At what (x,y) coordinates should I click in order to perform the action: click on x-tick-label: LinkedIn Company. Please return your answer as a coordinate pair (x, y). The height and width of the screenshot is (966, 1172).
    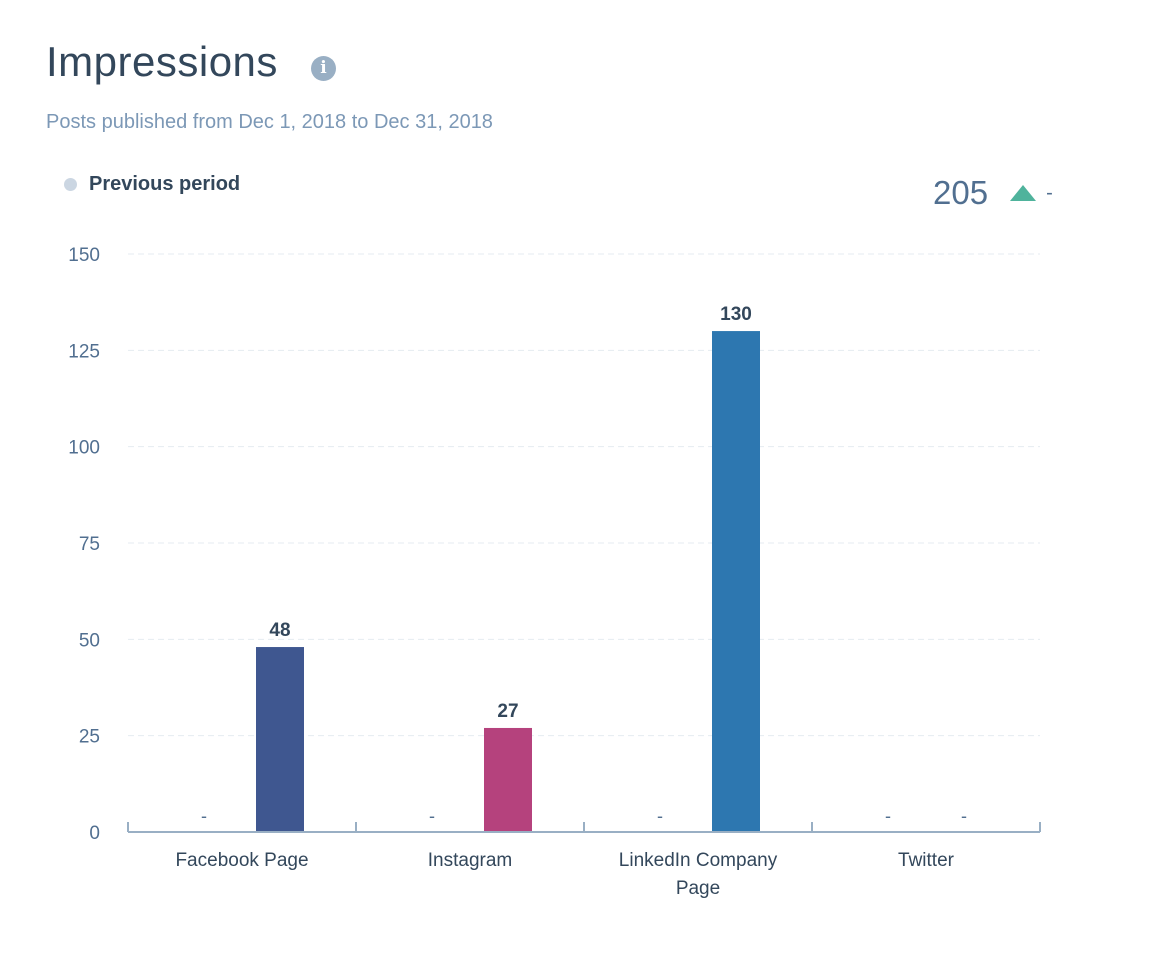
    Looking at the image, I should click on (698, 860).